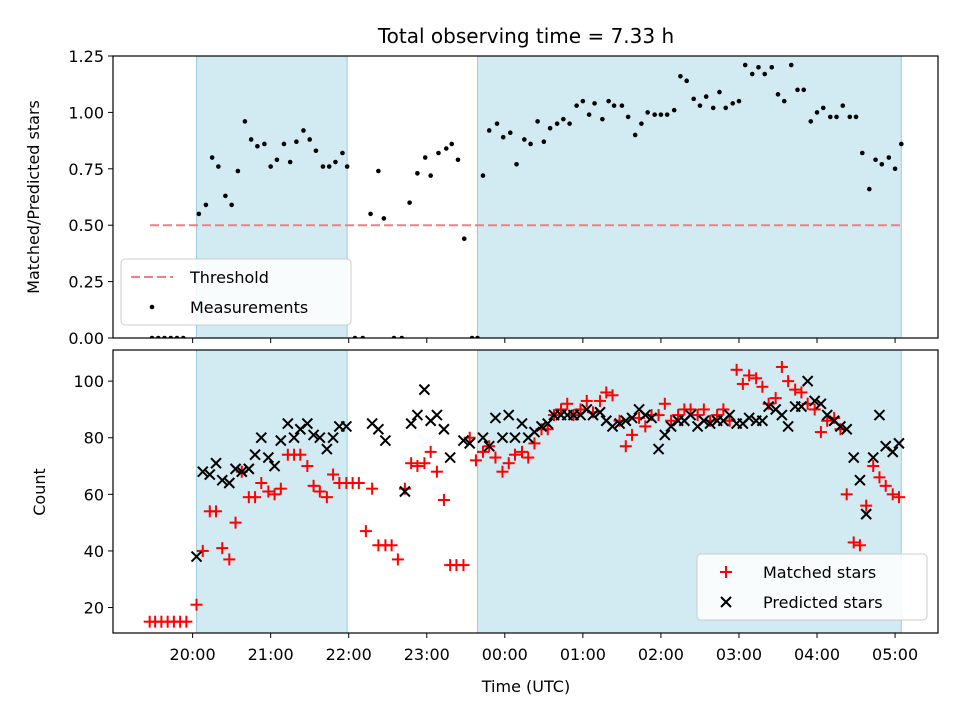  Describe the element at coordinates (39, 492) in the screenshot. I see `bottom-y-axis-label: Count` at that location.